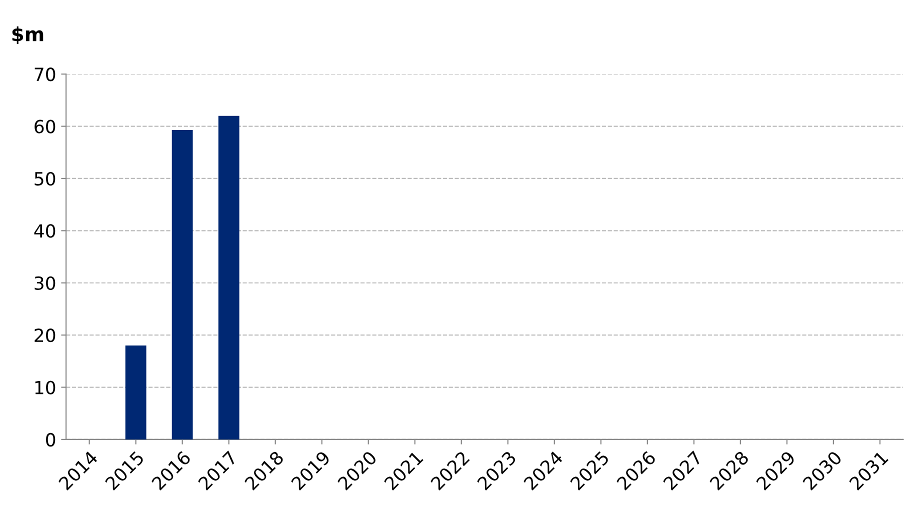 The width and height of the screenshot is (905, 511). What do you see at coordinates (51, 439) in the screenshot?
I see `y-tick-label: 0` at bounding box center [51, 439].